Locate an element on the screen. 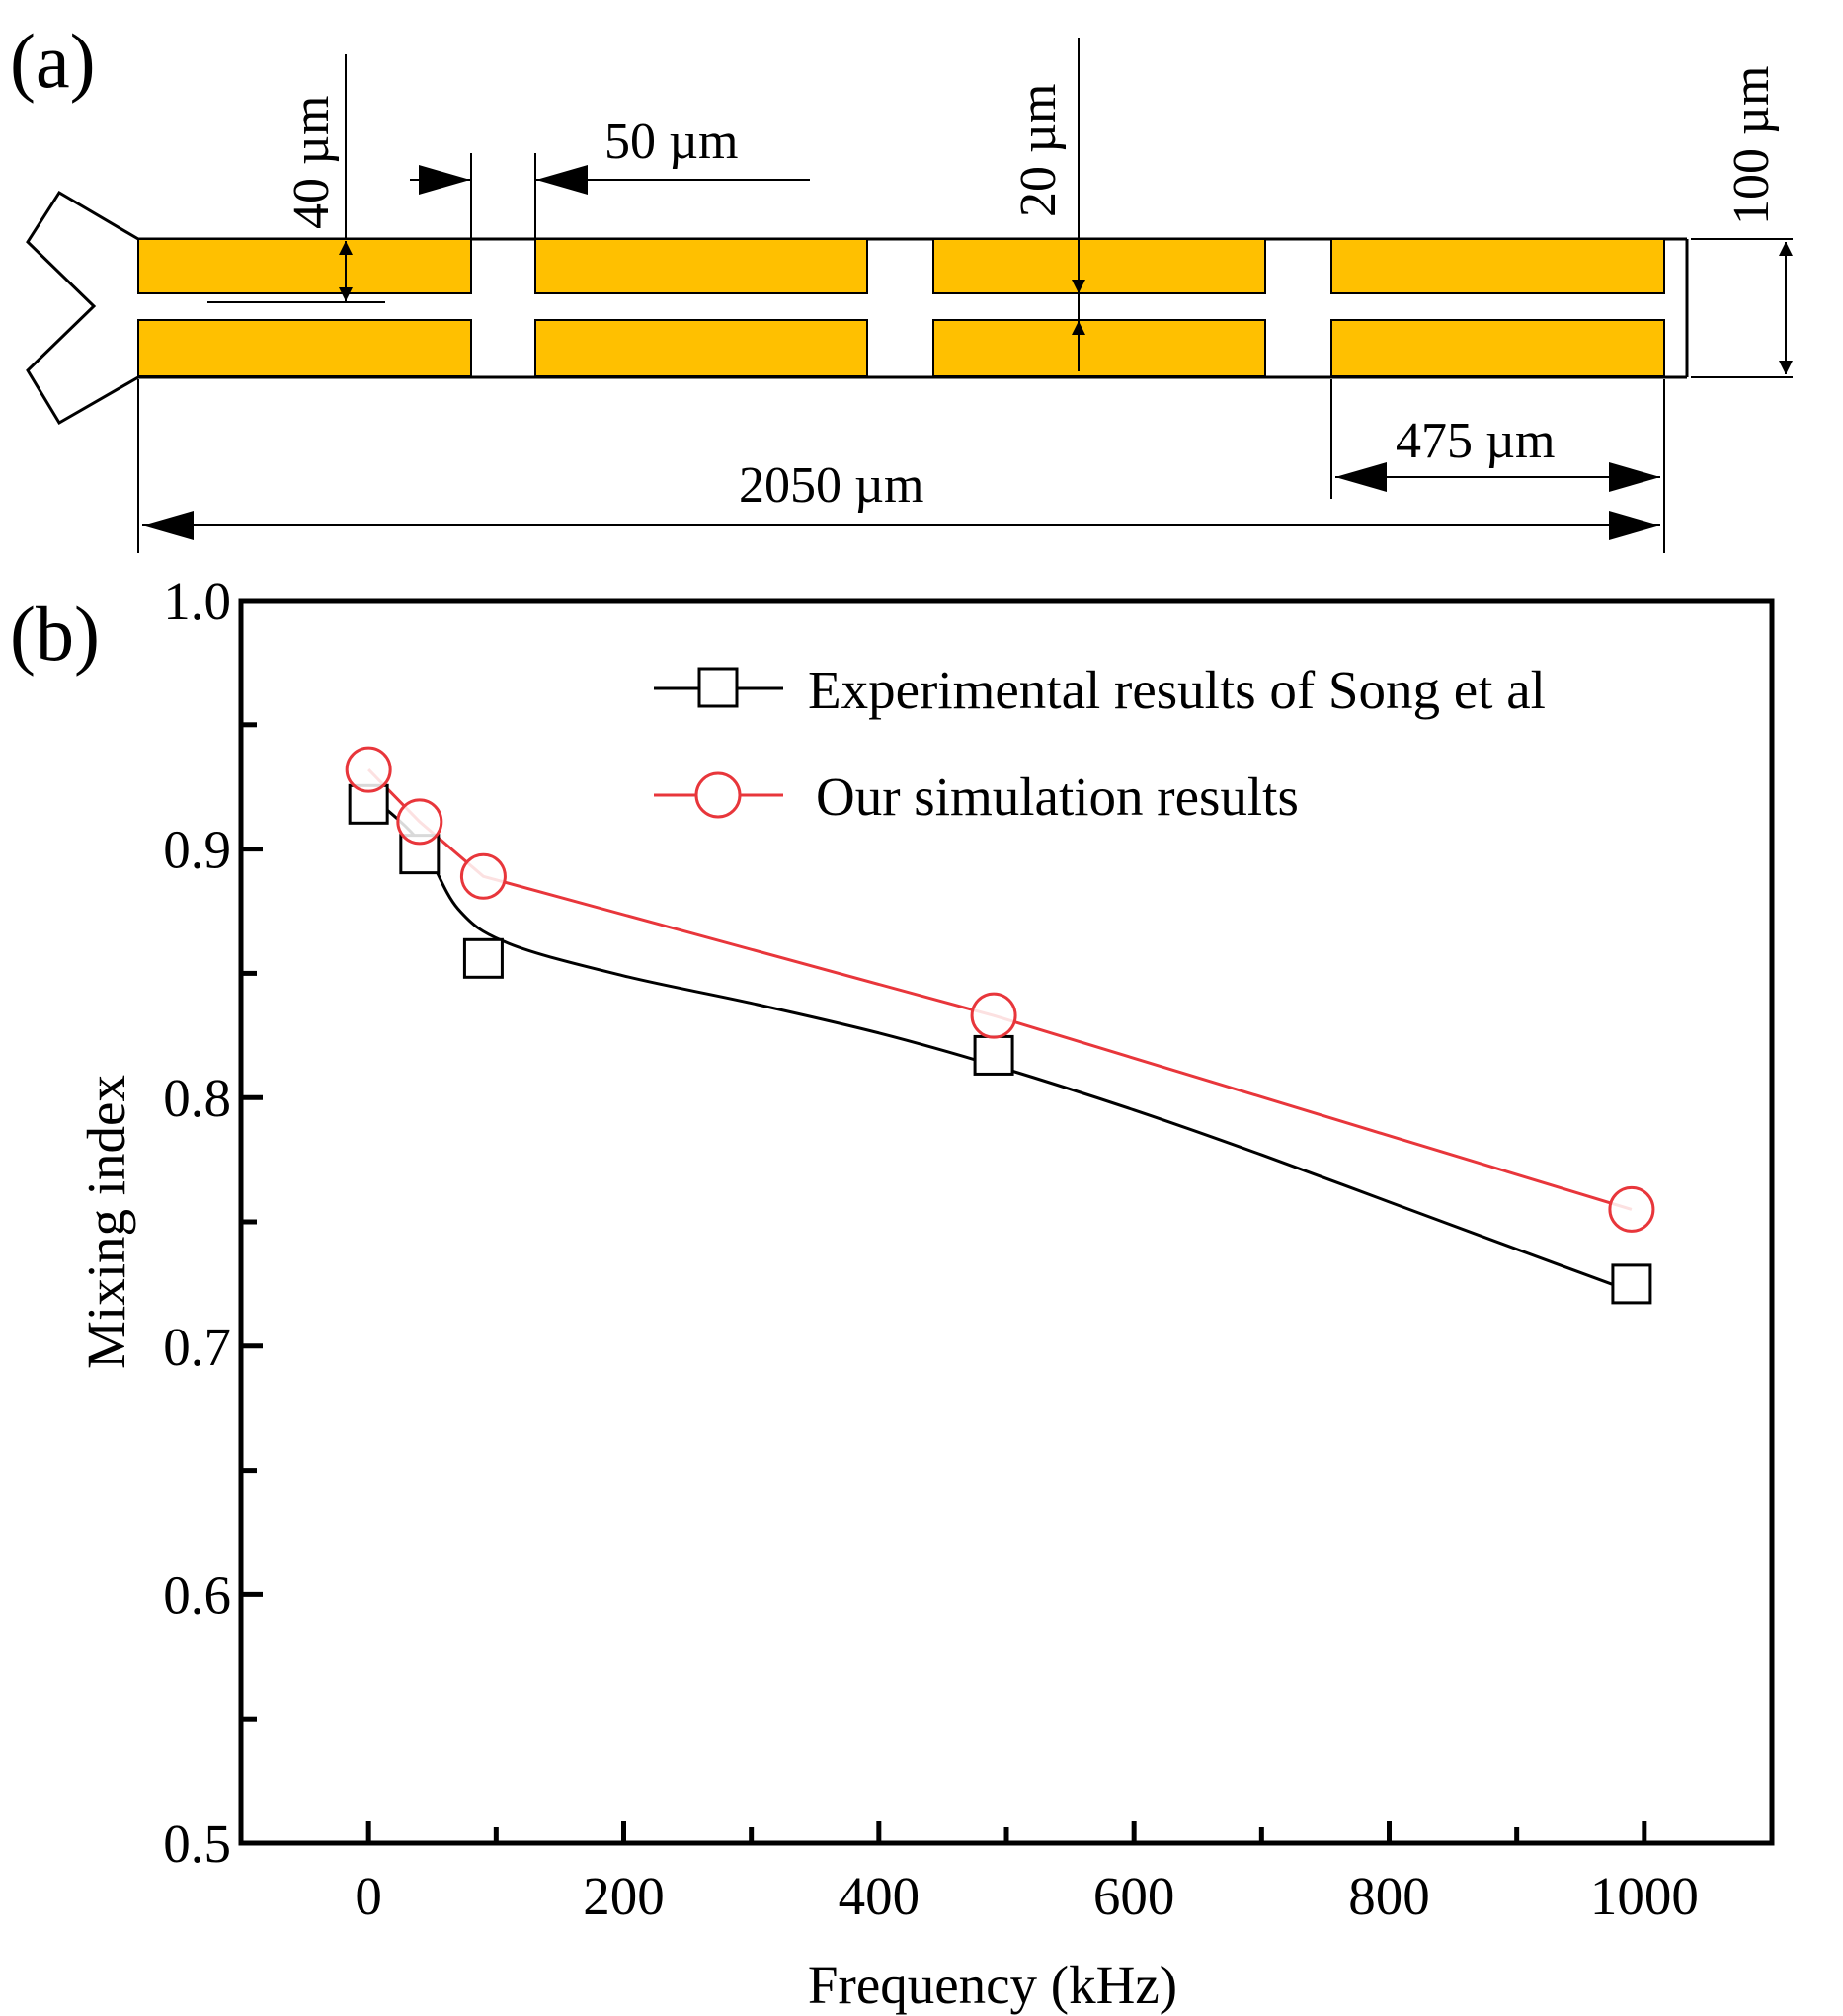 This screenshot has height=2016, width=1843. y-tick-label: 0.9 is located at coordinates (197, 850).